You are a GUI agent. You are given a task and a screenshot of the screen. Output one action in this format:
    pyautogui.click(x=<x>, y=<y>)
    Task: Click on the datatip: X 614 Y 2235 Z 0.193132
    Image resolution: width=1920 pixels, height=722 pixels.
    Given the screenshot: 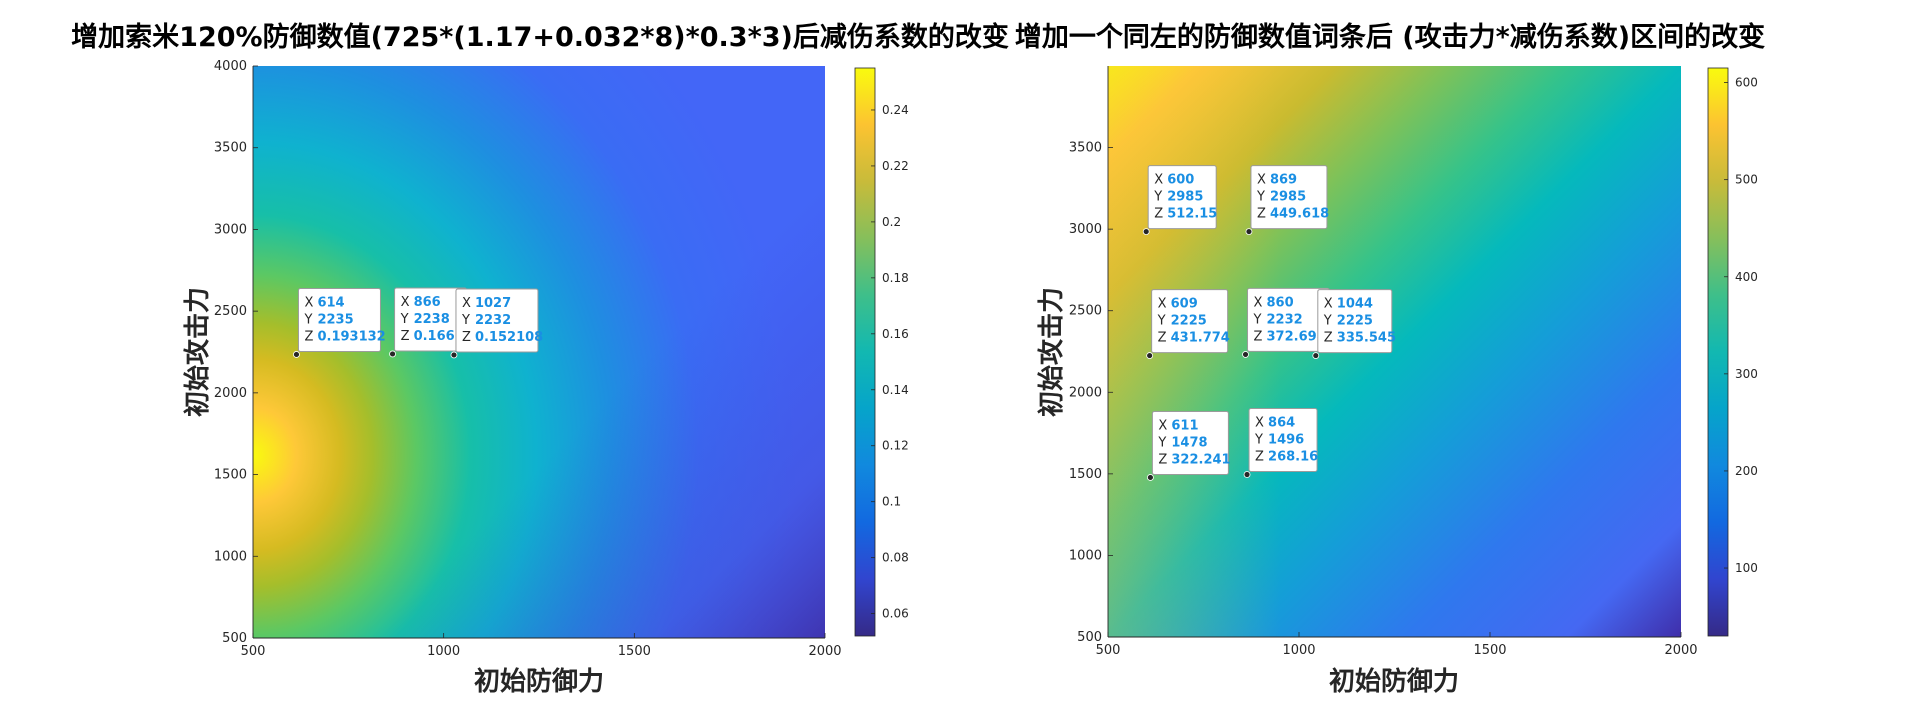 What is the action you would take?
    pyautogui.click(x=339, y=322)
    